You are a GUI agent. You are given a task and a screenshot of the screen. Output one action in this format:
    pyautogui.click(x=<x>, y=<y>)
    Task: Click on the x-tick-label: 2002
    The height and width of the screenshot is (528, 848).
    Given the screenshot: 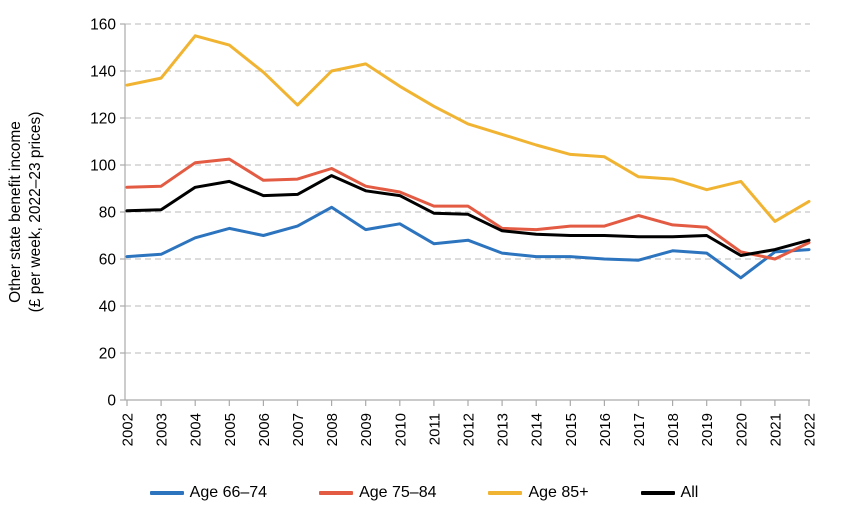 What is the action you would take?
    pyautogui.click(x=128, y=429)
    